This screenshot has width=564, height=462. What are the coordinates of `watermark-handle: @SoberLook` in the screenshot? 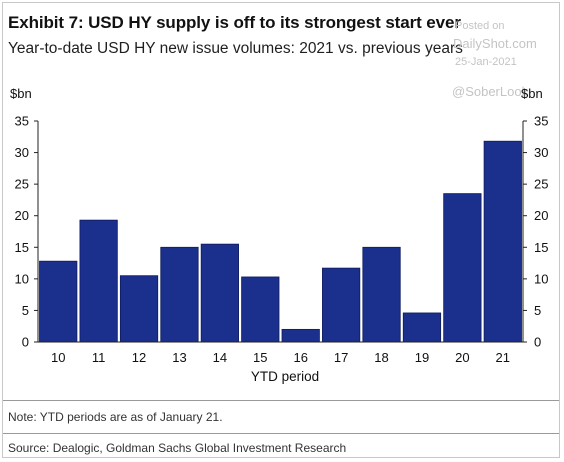 It's located at (490, 91).